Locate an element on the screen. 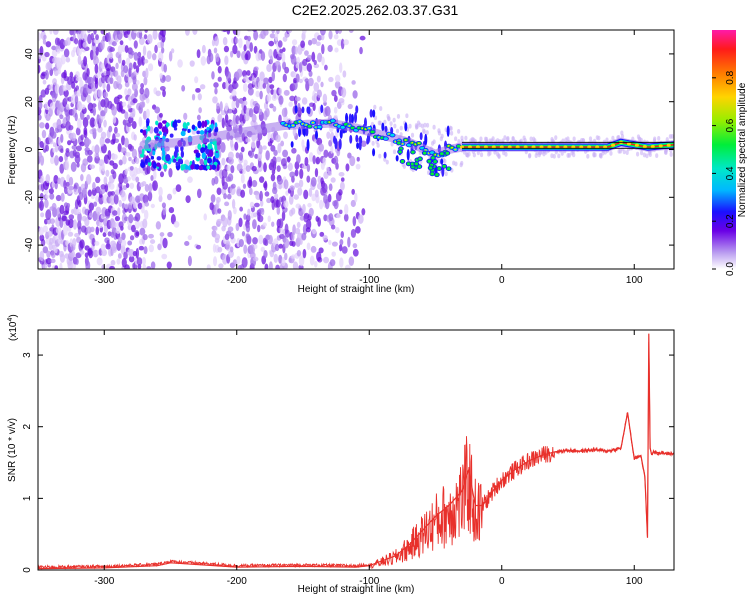 This screenshot has width=750, height=600. spectrogram-x-tick-label: -200 is located at coordinates (237, 280).